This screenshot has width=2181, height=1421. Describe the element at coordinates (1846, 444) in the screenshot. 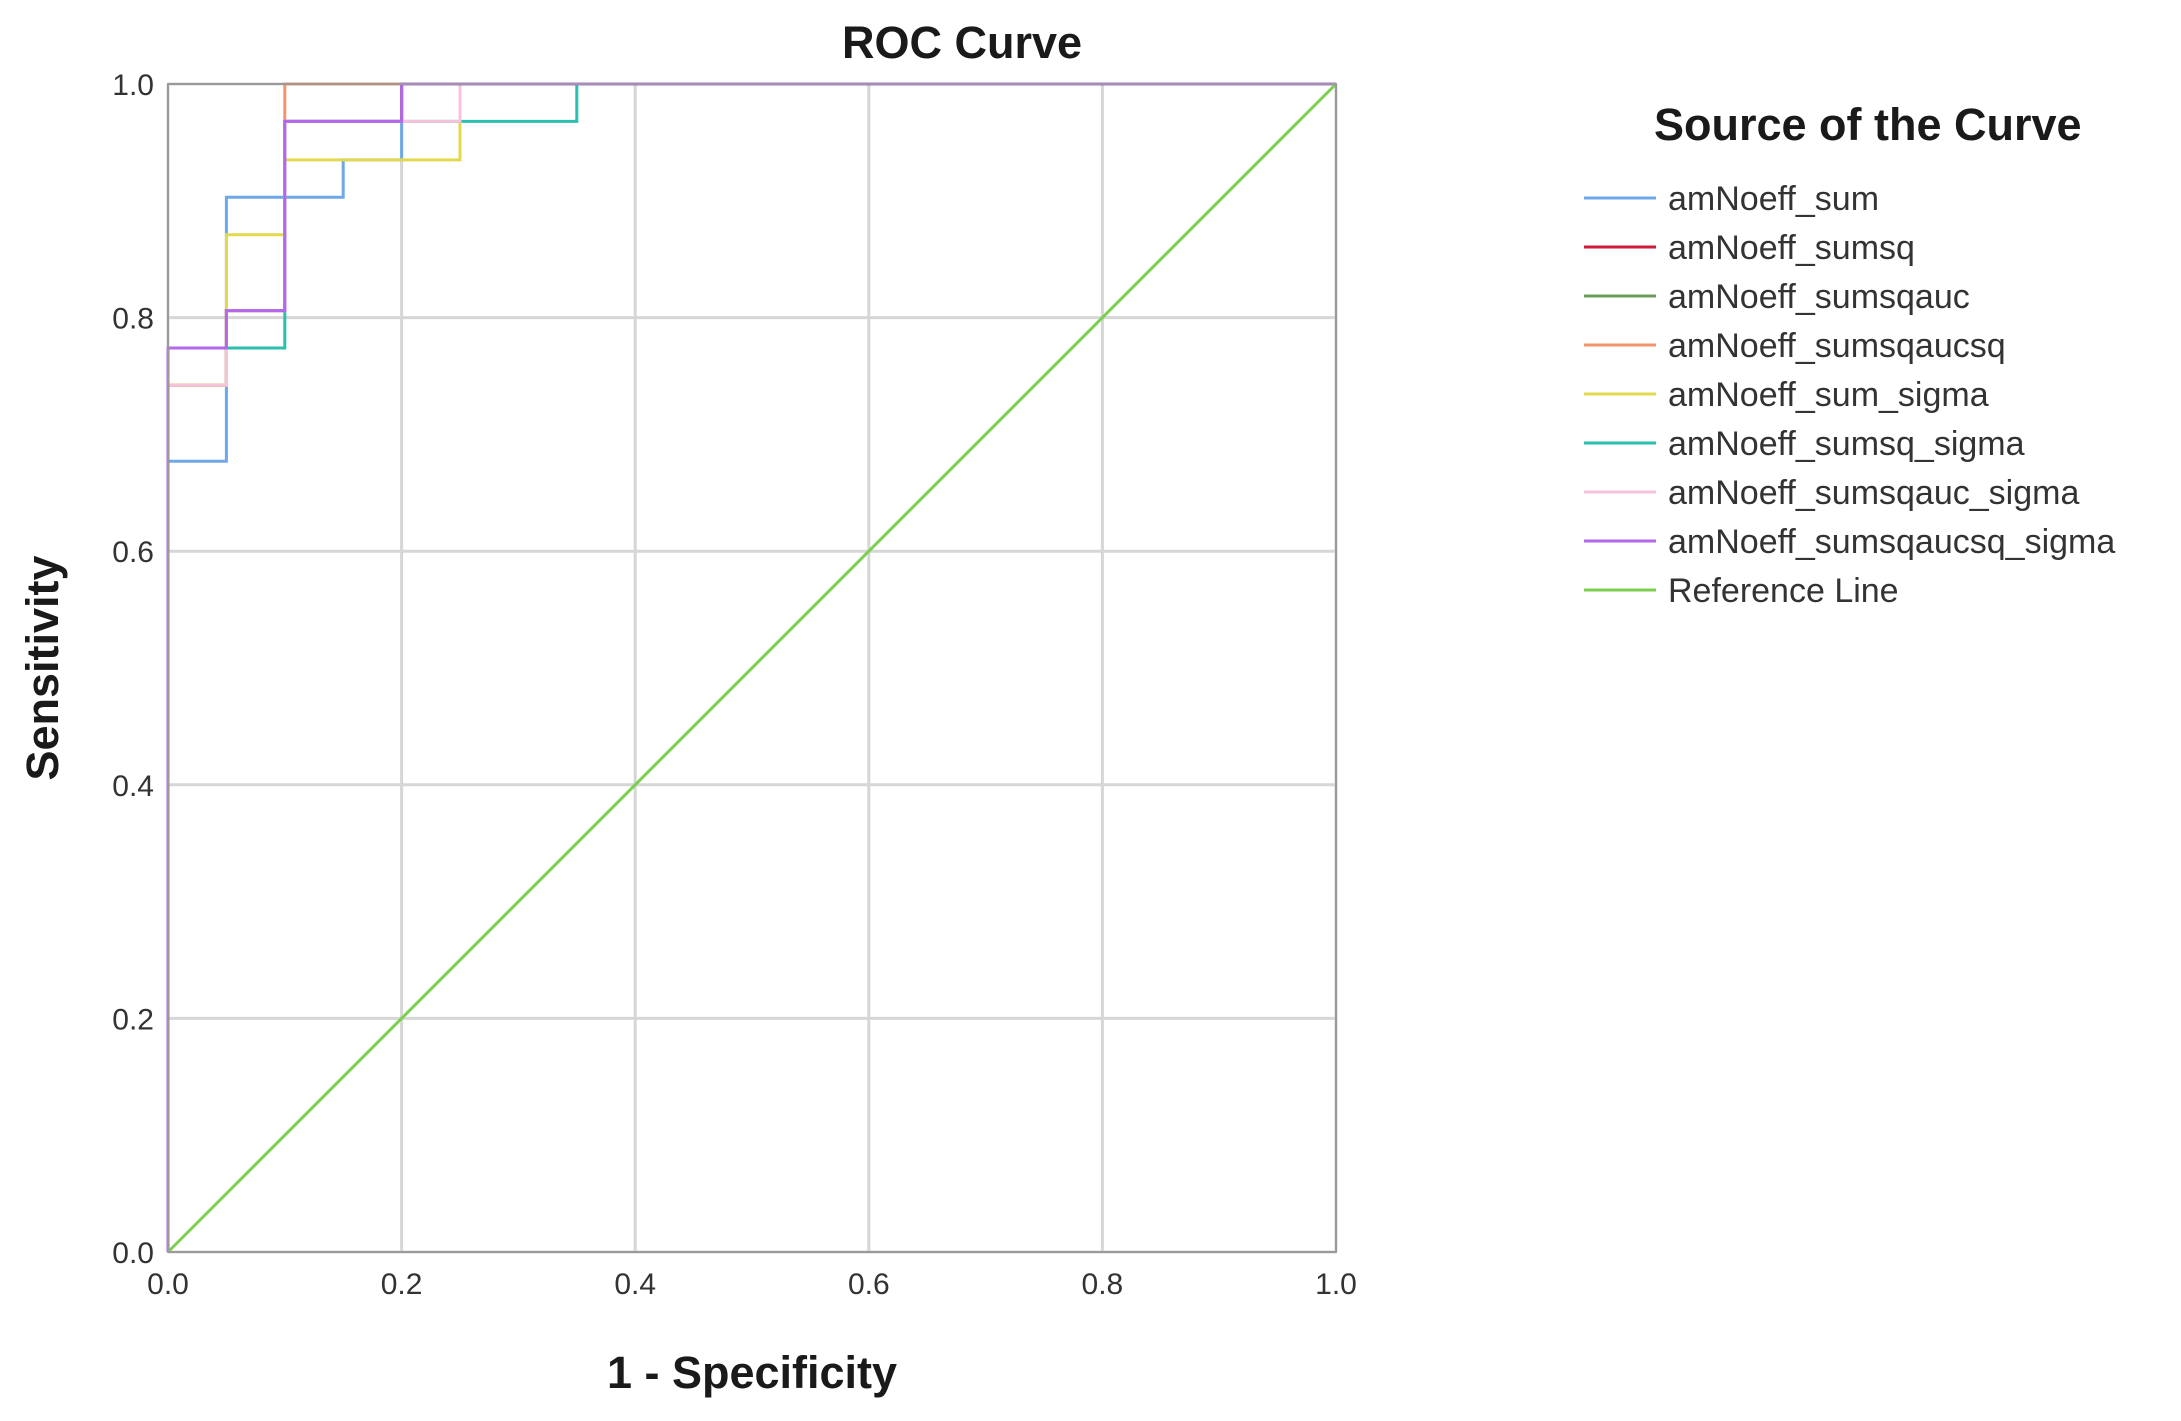

I see `legend-label: amNoeff_sumsq_sigma` at that location.